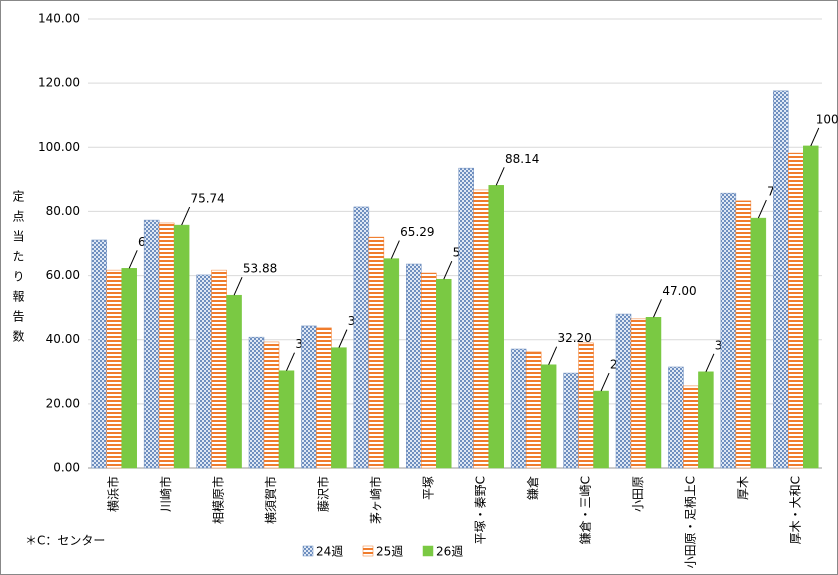 Image resolution: width=838 pixels, height=575 pixels. What do you see at coordinates (532, 488) in the screenshot?
I see `x-tick-label: 鎌倉` at bounding box center [532, 488].